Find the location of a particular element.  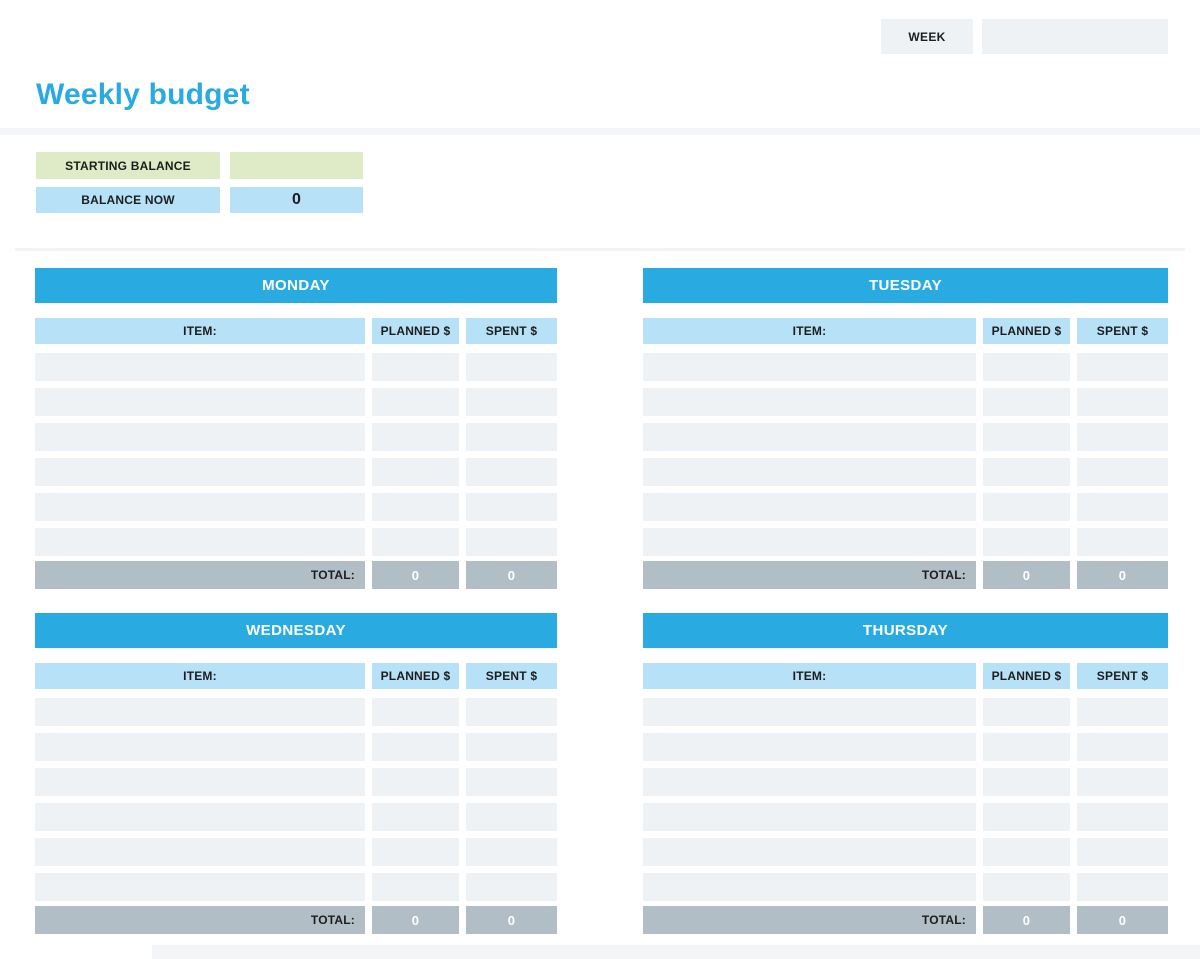

day-header: MONDAY is located at coordinates (296, 285).